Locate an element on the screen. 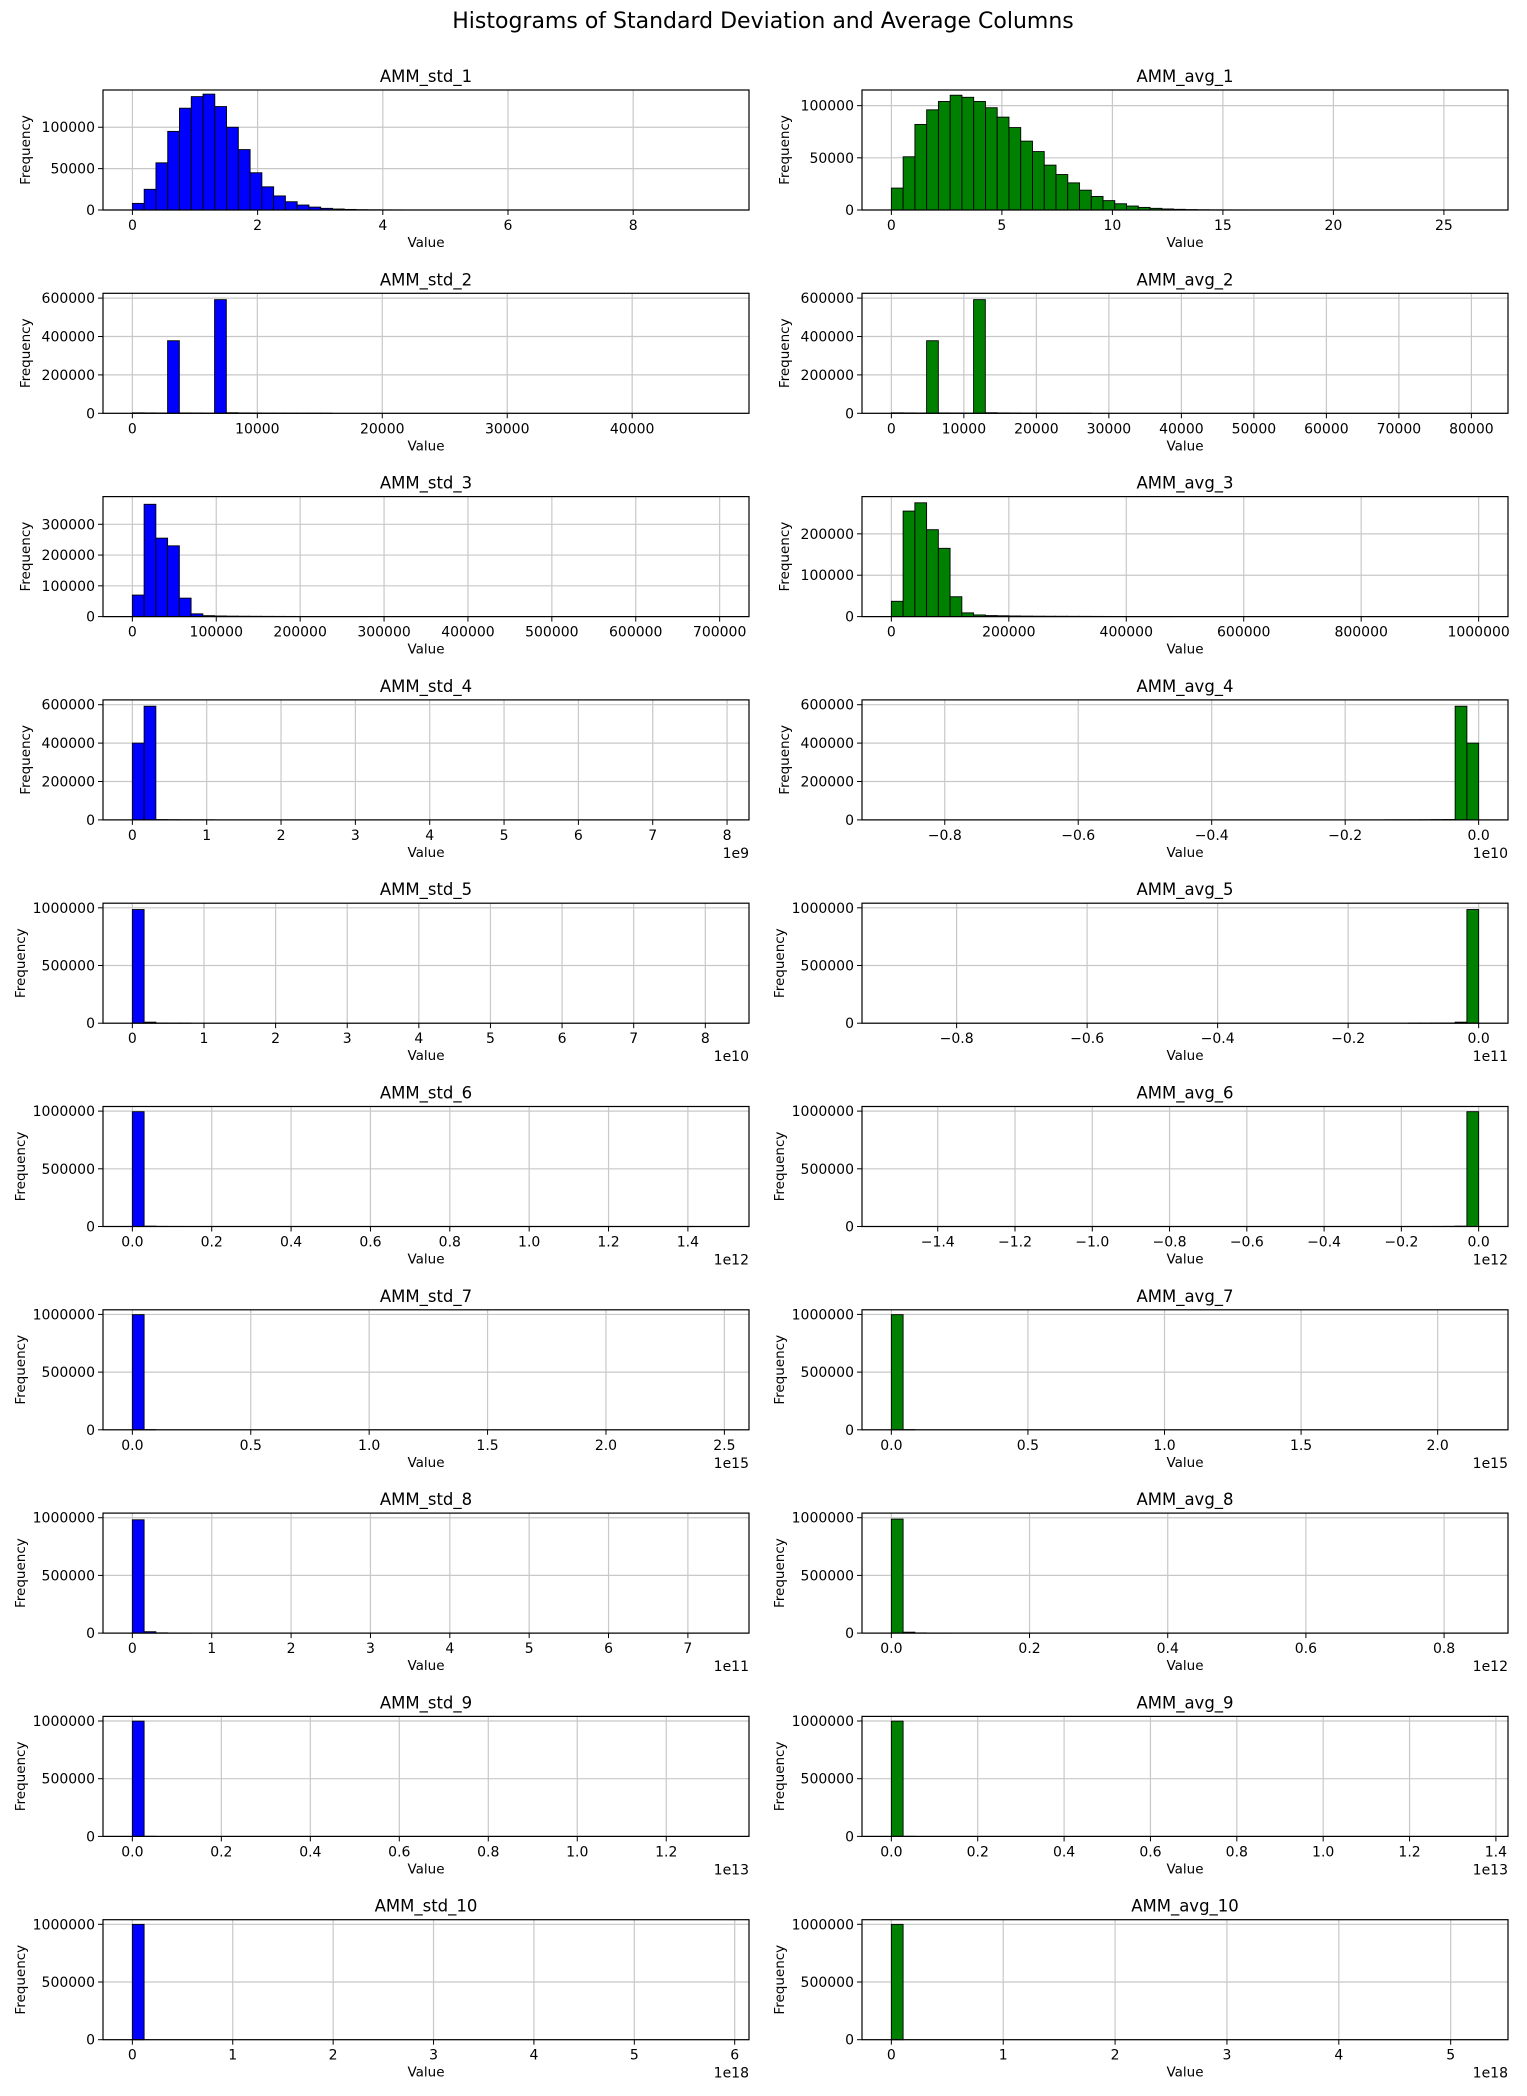  x-axis-offset-text: 1e18 is located at coordinates (1490, 2074).